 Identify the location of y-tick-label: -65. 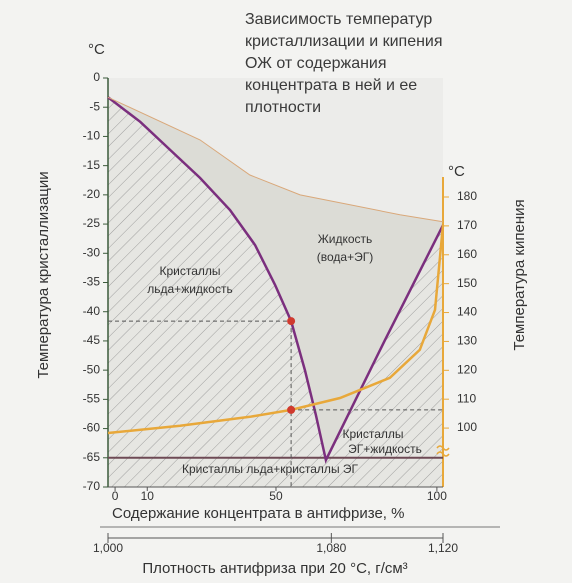
(92, 457).